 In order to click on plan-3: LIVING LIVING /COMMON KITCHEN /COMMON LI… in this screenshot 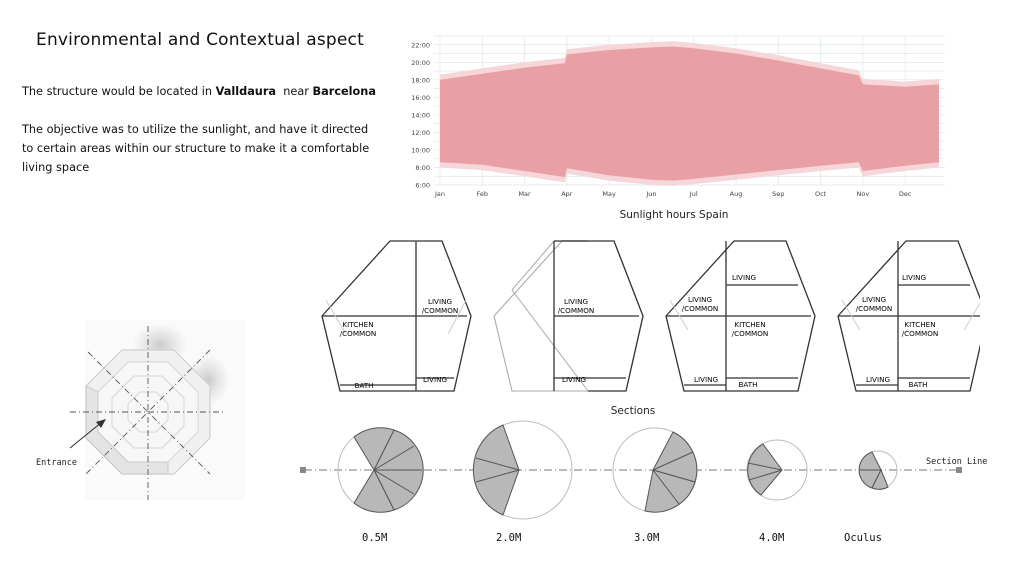, I will do `click(740, 316)`.